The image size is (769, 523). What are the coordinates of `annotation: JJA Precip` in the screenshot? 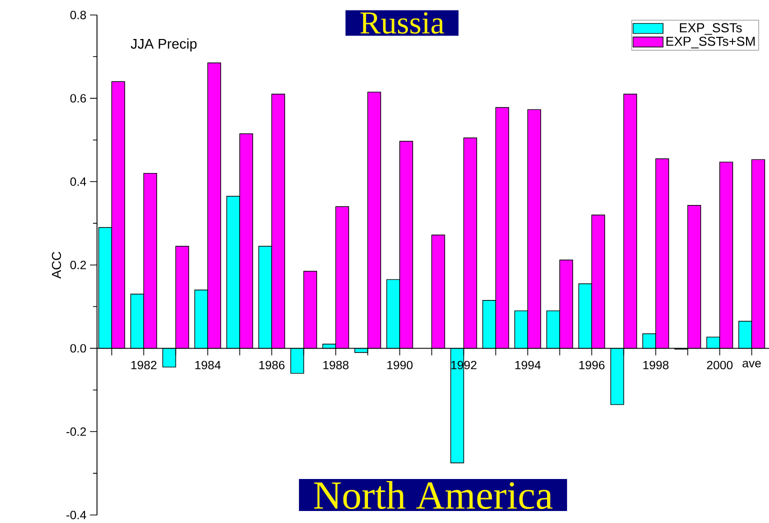 It's located at (163, 45).